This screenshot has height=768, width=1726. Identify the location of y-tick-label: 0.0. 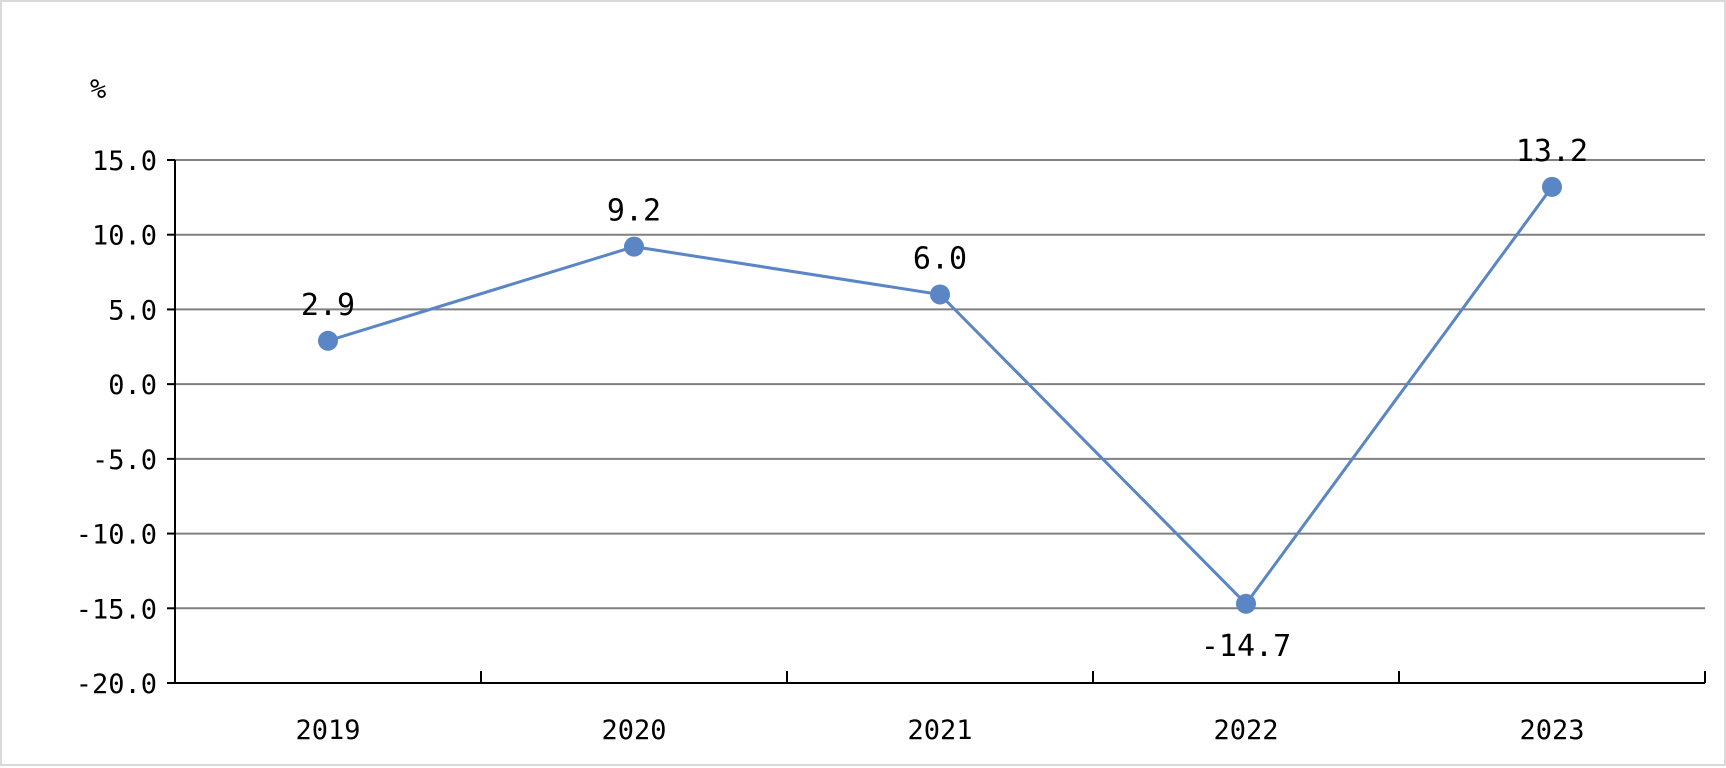
(132, 385).